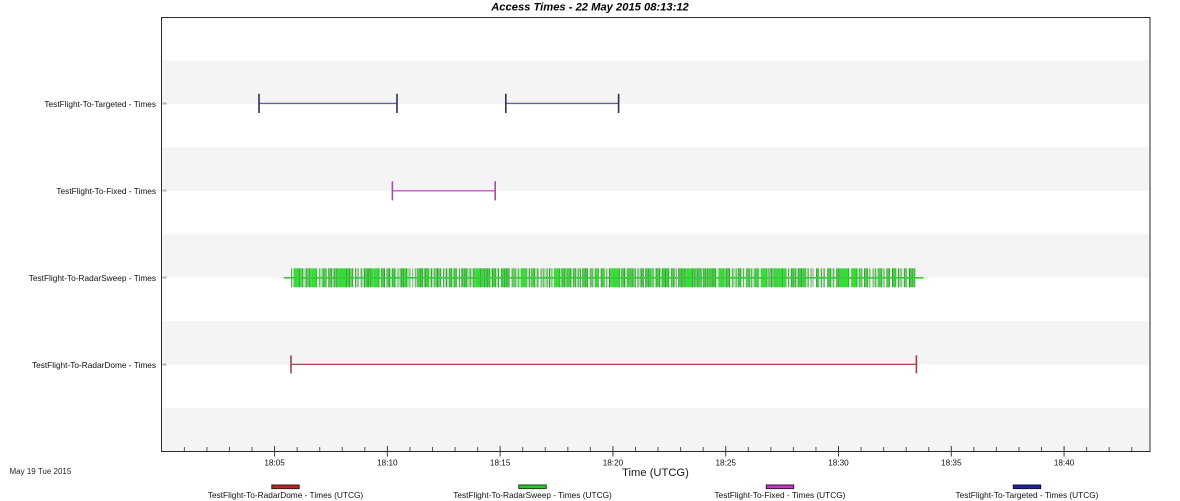 Image resolution: width=1180 pixels, height=501 pixels. I want to click on svg-text:TestFlight-To-Targeted - Times: TestFlight-To-Targeted - Times (UTCG), so click(1027, 495).